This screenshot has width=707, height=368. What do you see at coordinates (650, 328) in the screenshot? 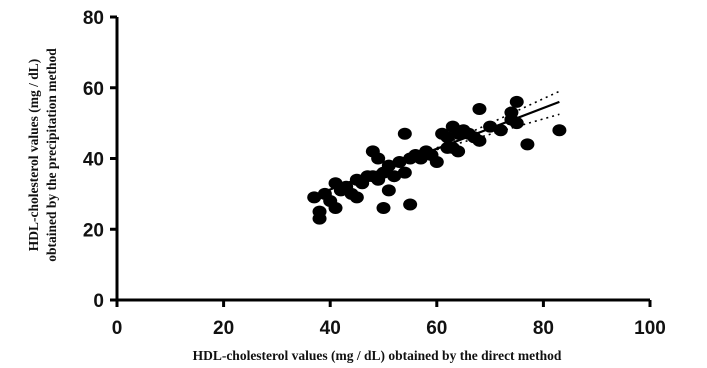
I see `x-tick-label: 100` at bounding box center [650, 328].